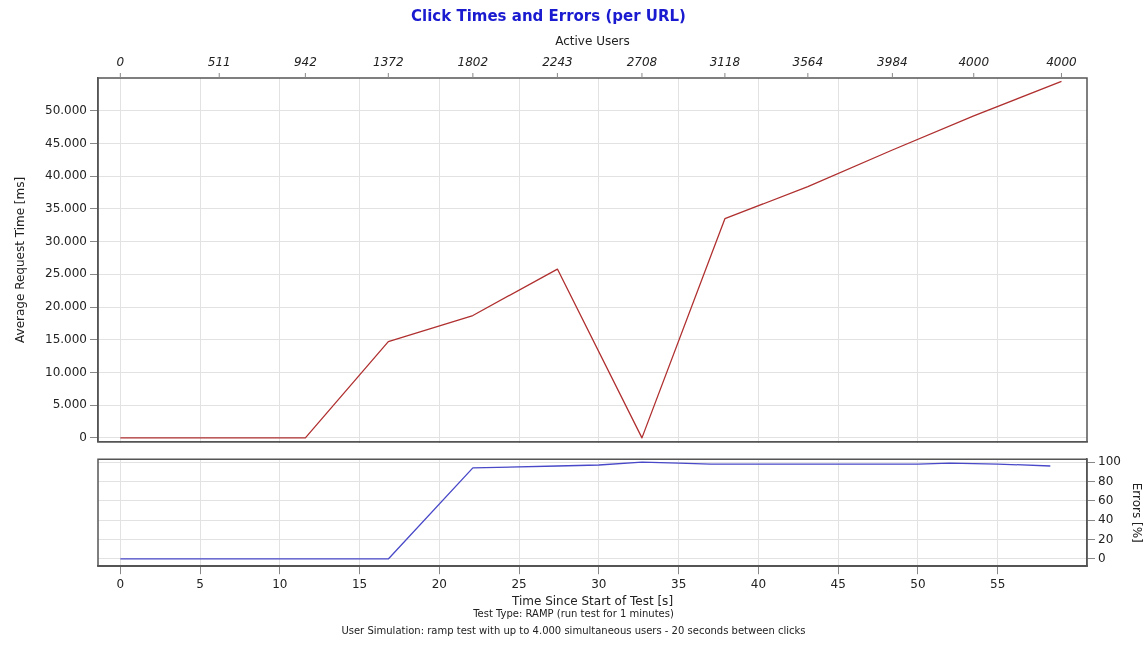 This screenshot has width=1147, height=660. Describe the element at coordinates (808, 62) in the screenshot. I see `text: 3564` at that location.